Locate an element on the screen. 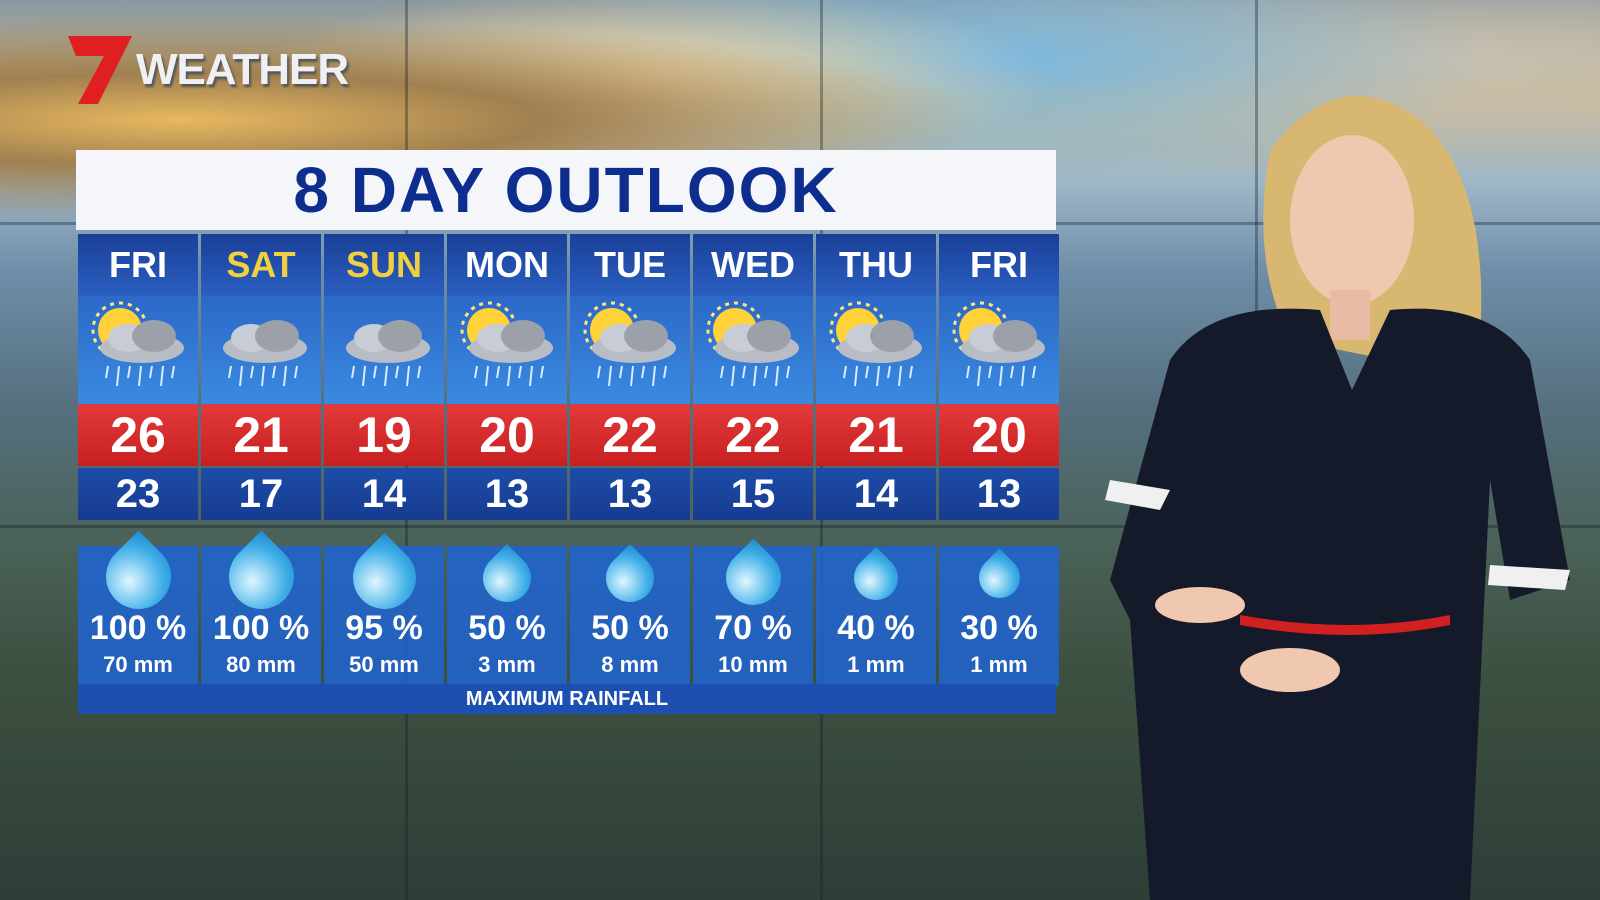  day-column: FRI 26 23 100 % 70 mm is located at coordinates (138, 460).